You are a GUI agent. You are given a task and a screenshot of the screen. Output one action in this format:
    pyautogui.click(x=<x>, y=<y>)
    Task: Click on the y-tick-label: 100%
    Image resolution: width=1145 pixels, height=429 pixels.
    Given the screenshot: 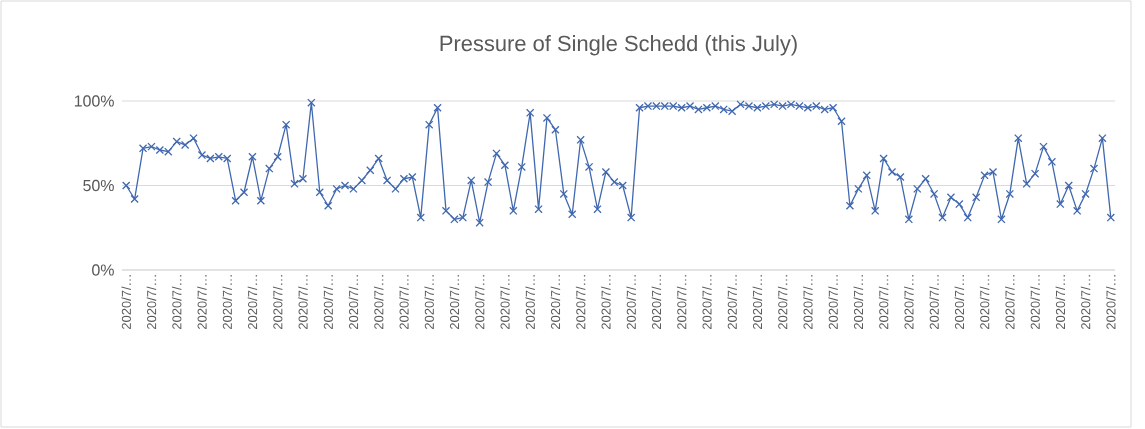 What is the action you would take?
    pyautogui.click(x=94, y=101)
    